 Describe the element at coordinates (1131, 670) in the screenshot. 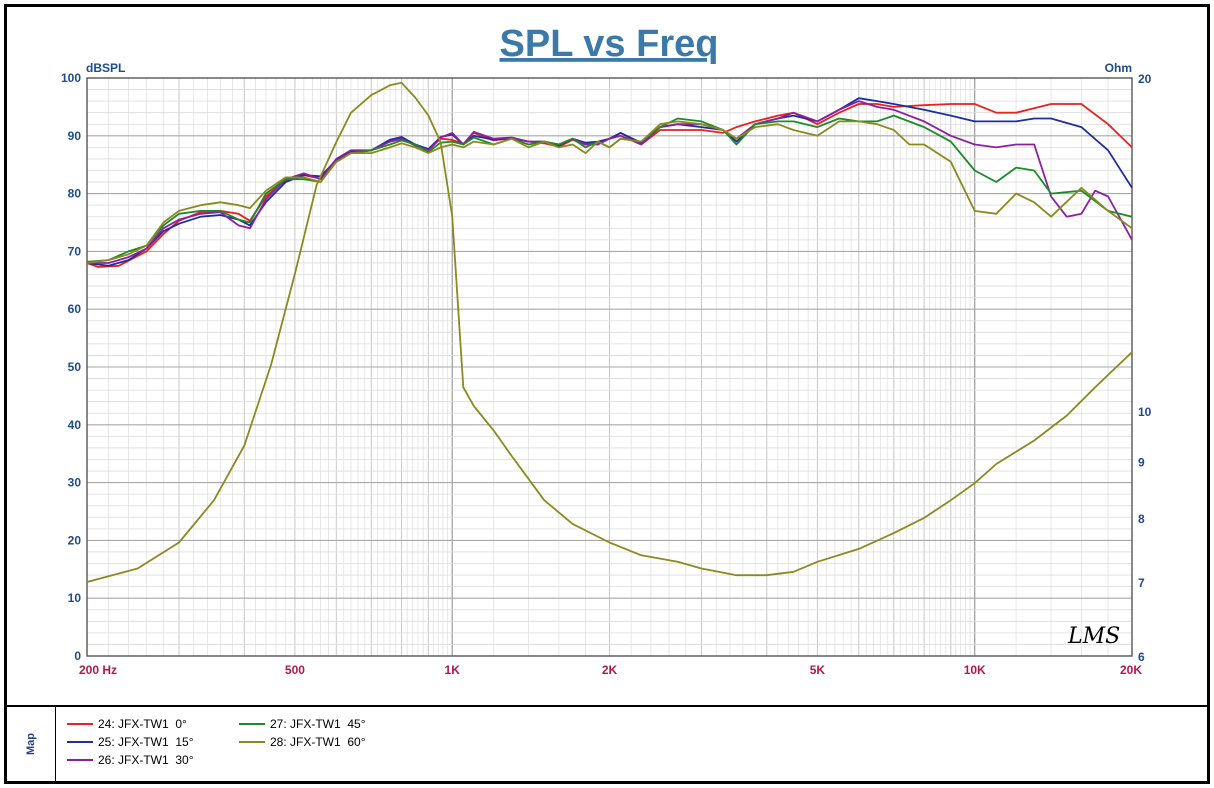

I see `x-tick-label: 20K` at that location.